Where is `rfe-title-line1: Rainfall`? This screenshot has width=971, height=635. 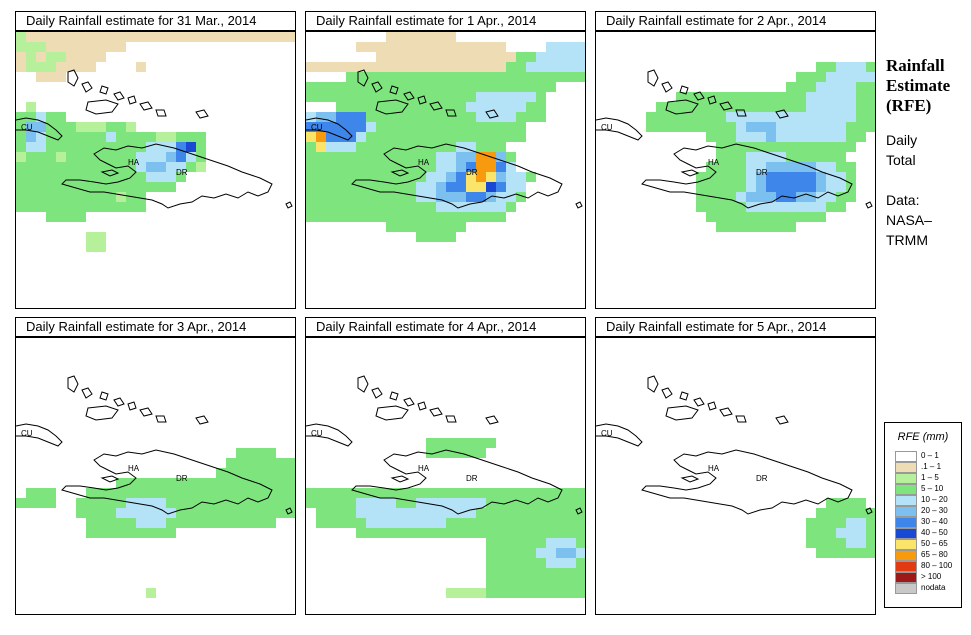 rfe-title-line1: Rainfall is located at coordinates (915, 65).